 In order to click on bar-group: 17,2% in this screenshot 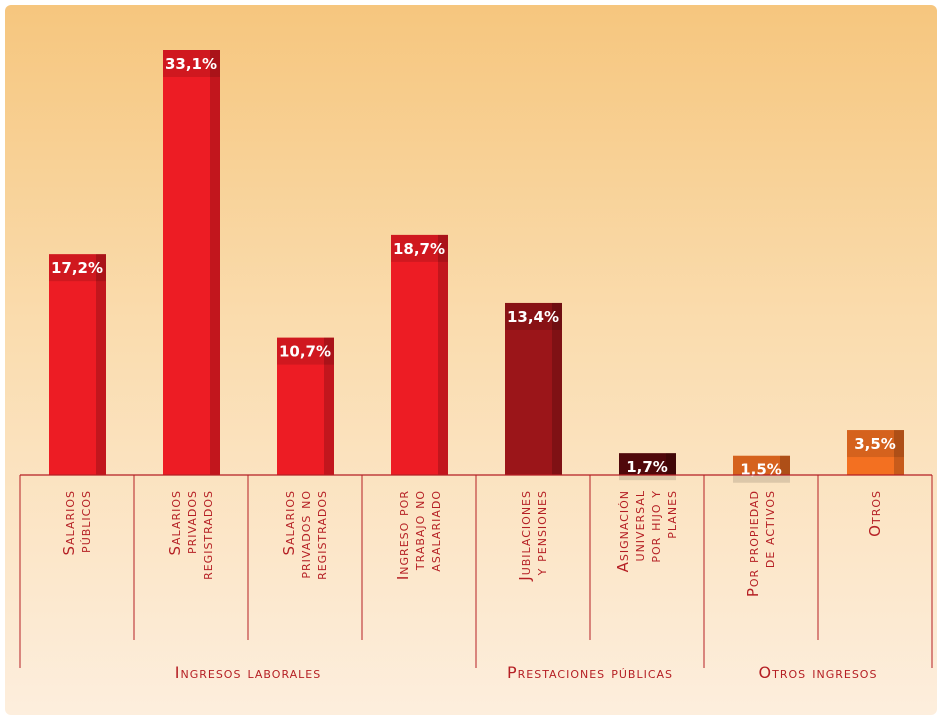, I will do `click(77, 364)`.